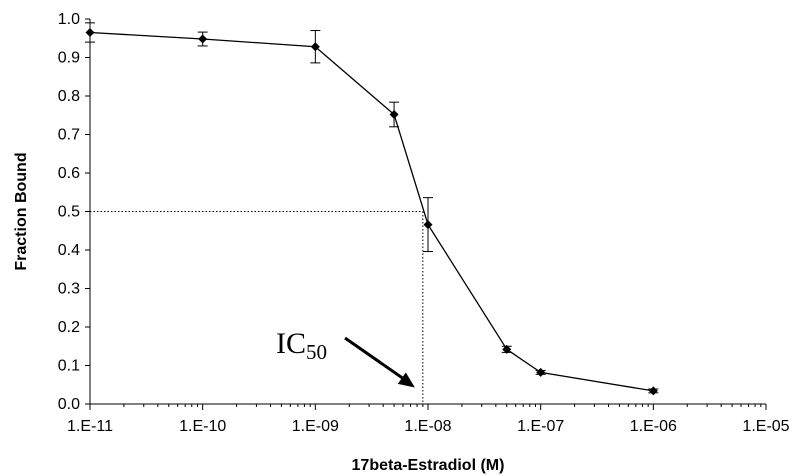 The height and width of the screenshot is (476, 796). I want to click on x-tick-label: 1.E-11, so click(90, 426).